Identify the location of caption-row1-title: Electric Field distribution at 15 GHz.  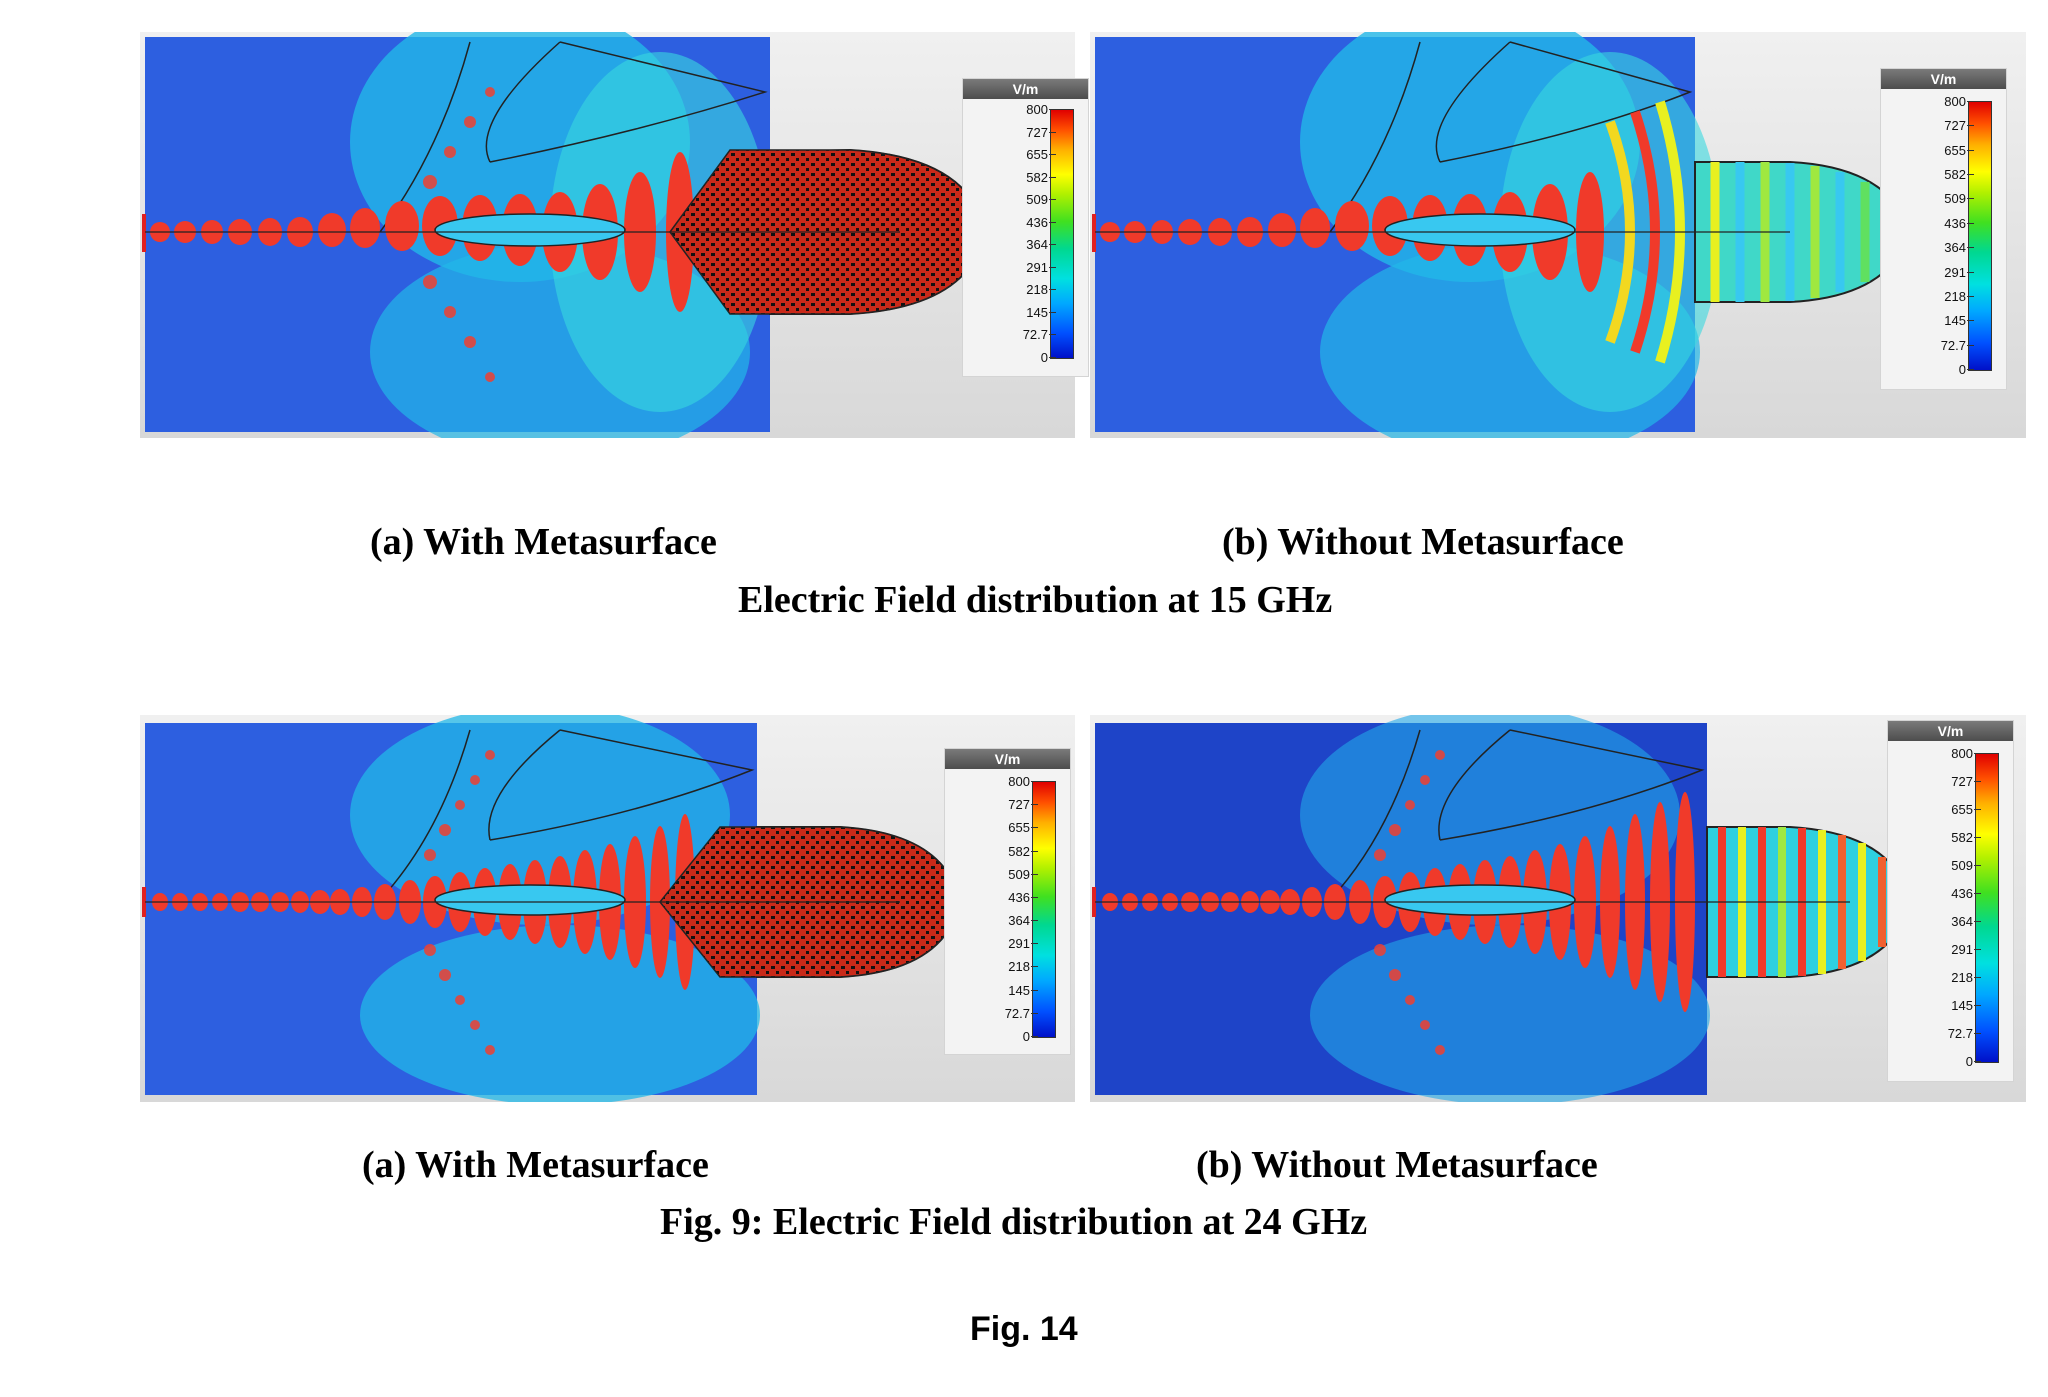
(1035, 600).